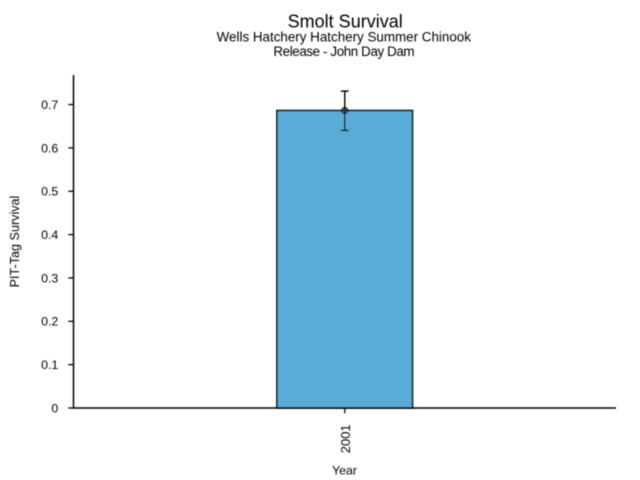 This screenshot has width=640, height=480. Describe the element at coordinates (49, 365) in the screenshot. I see `svg-text: 0.1` at that location.